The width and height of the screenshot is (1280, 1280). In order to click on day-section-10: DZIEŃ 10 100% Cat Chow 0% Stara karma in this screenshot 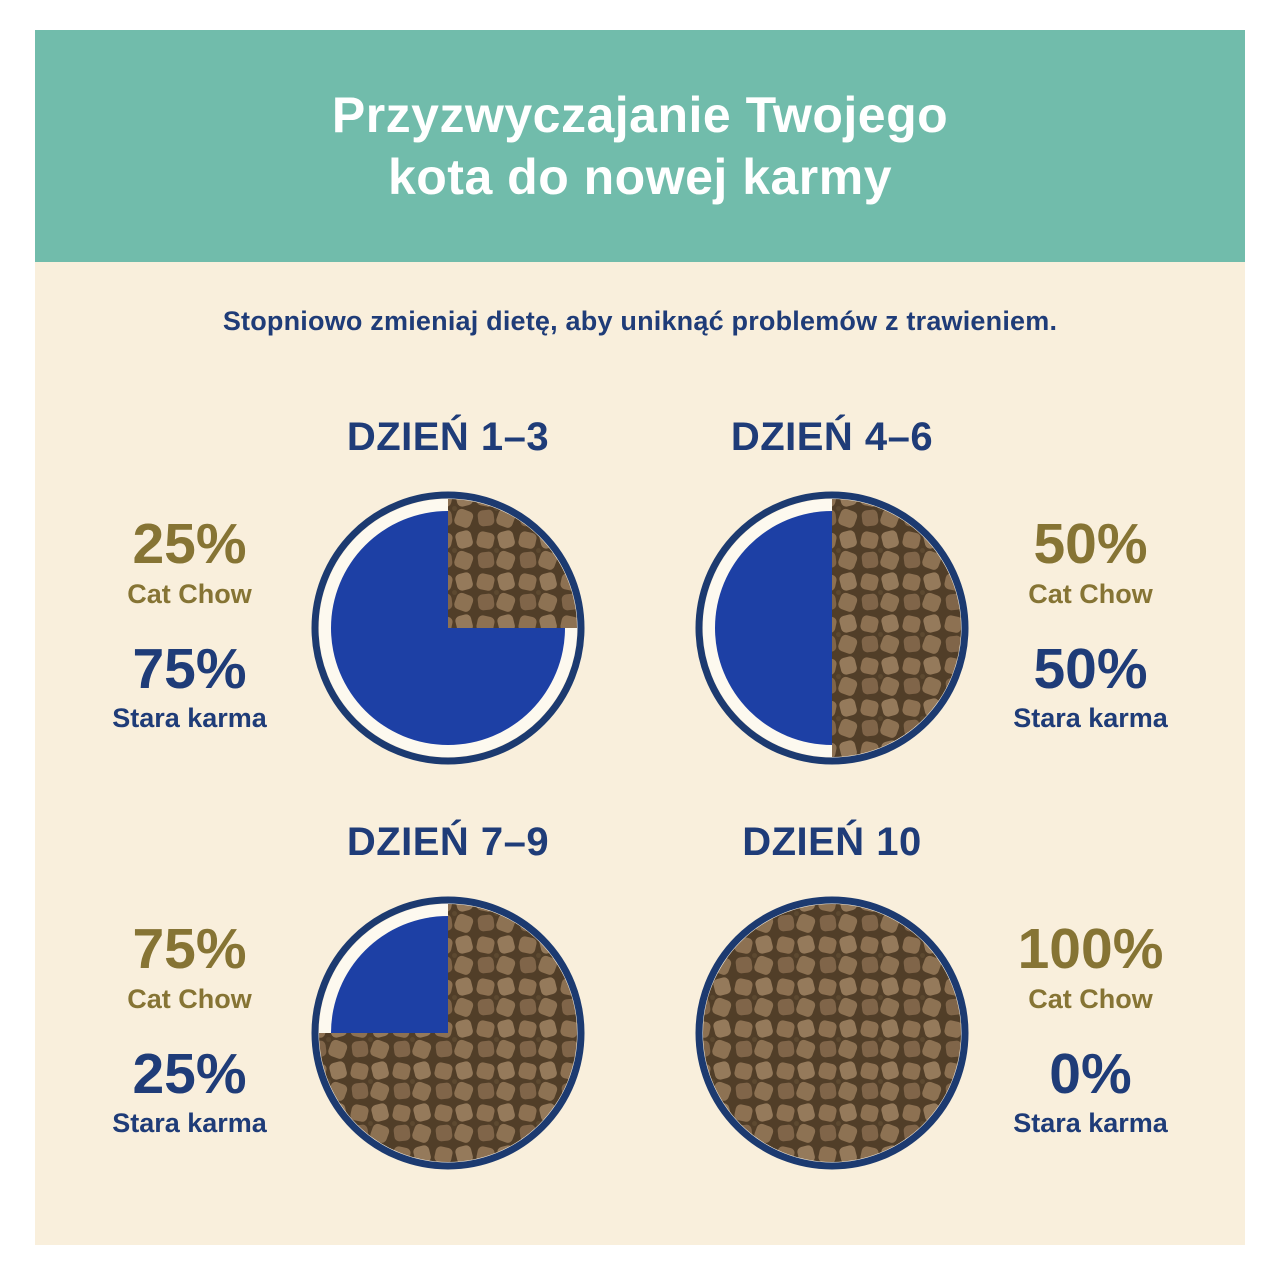, I will do `click(942, 996)`.